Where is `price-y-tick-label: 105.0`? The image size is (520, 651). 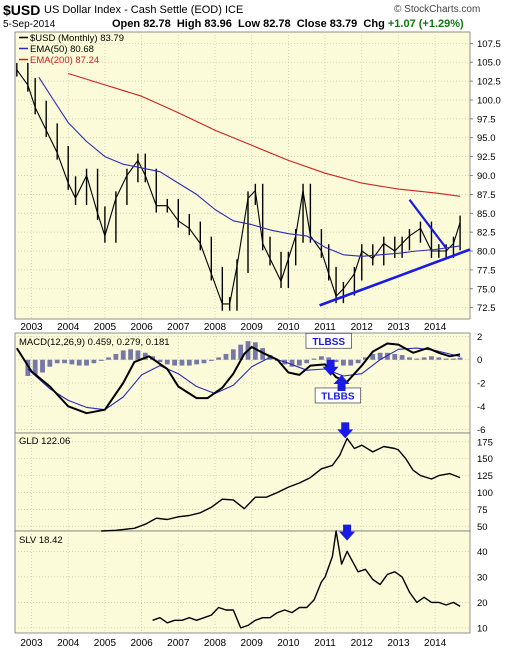 price-y-tick-label: 105.0 is located at coordinates (489, 63).